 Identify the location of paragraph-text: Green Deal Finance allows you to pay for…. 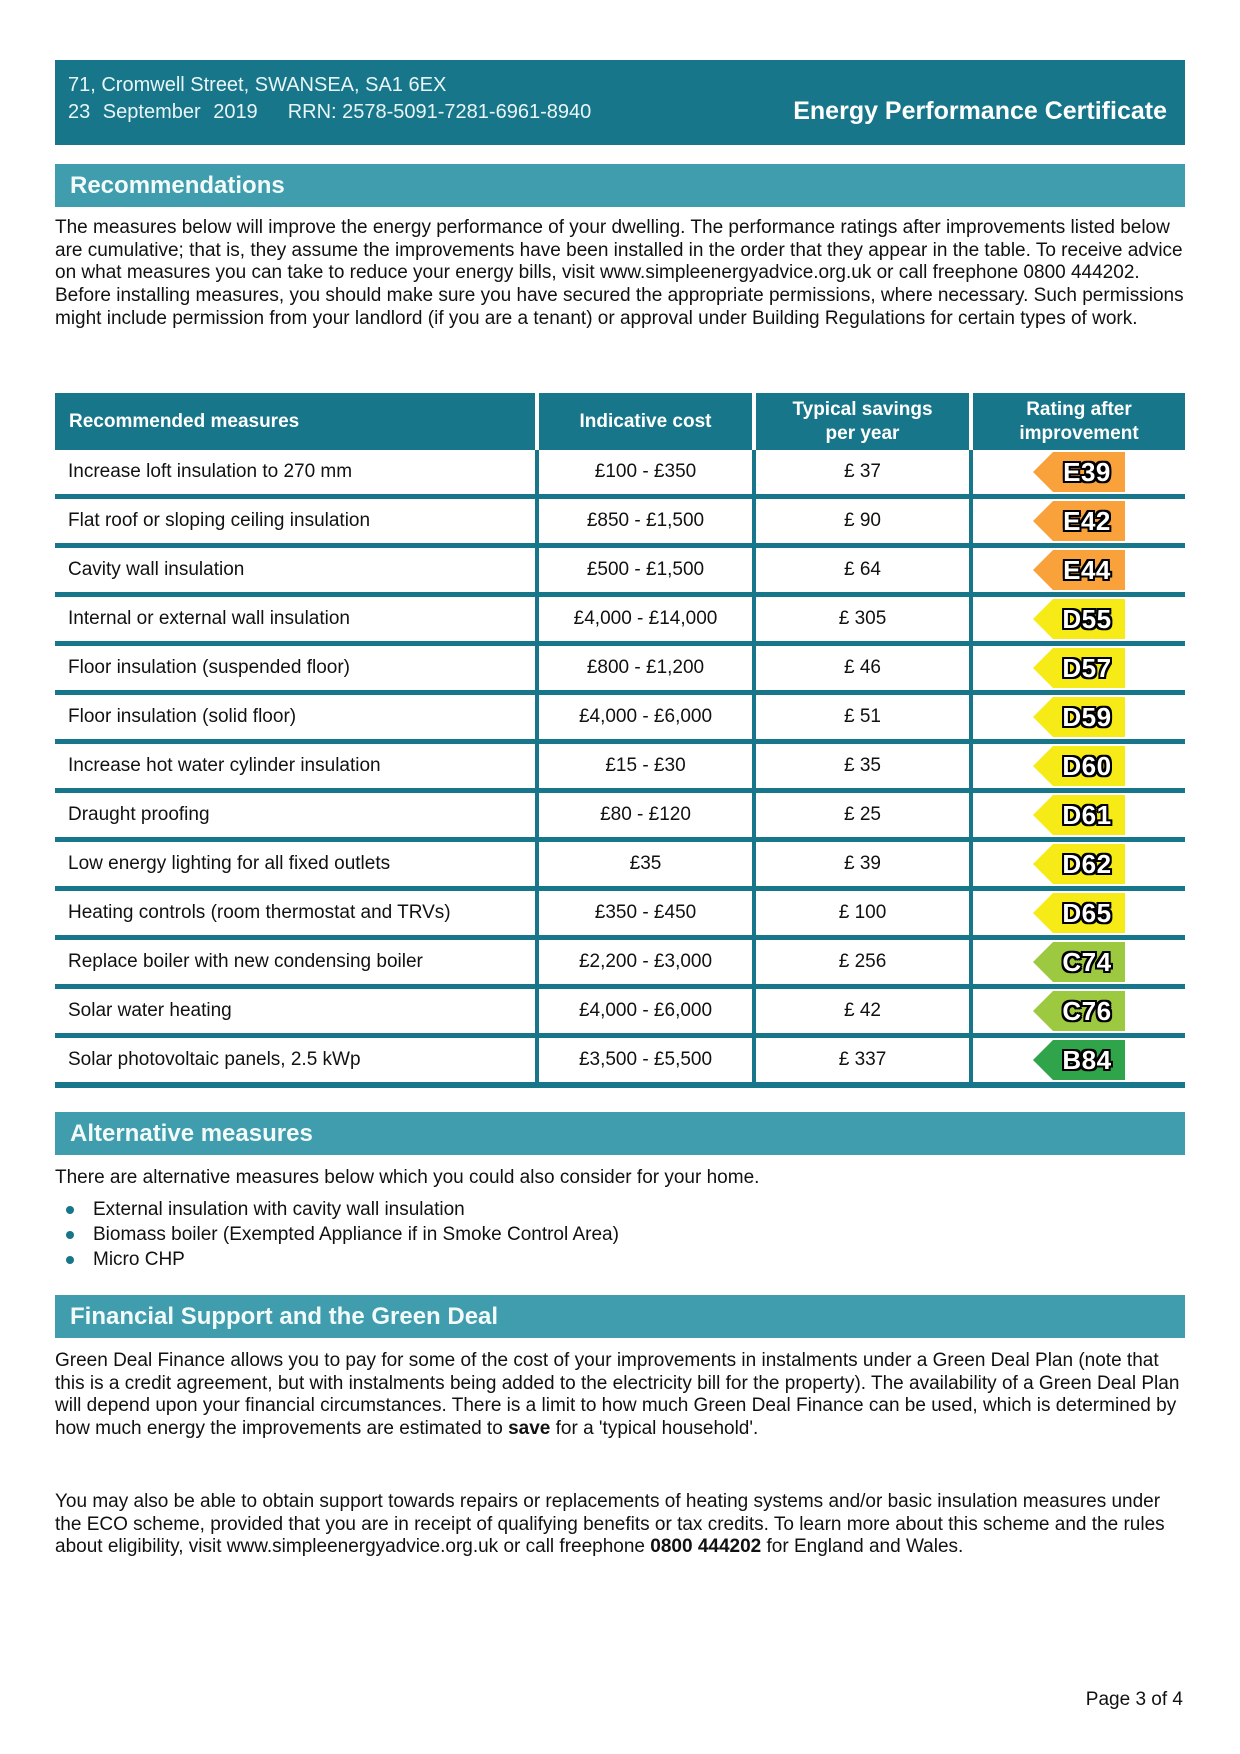
(617, 1395).